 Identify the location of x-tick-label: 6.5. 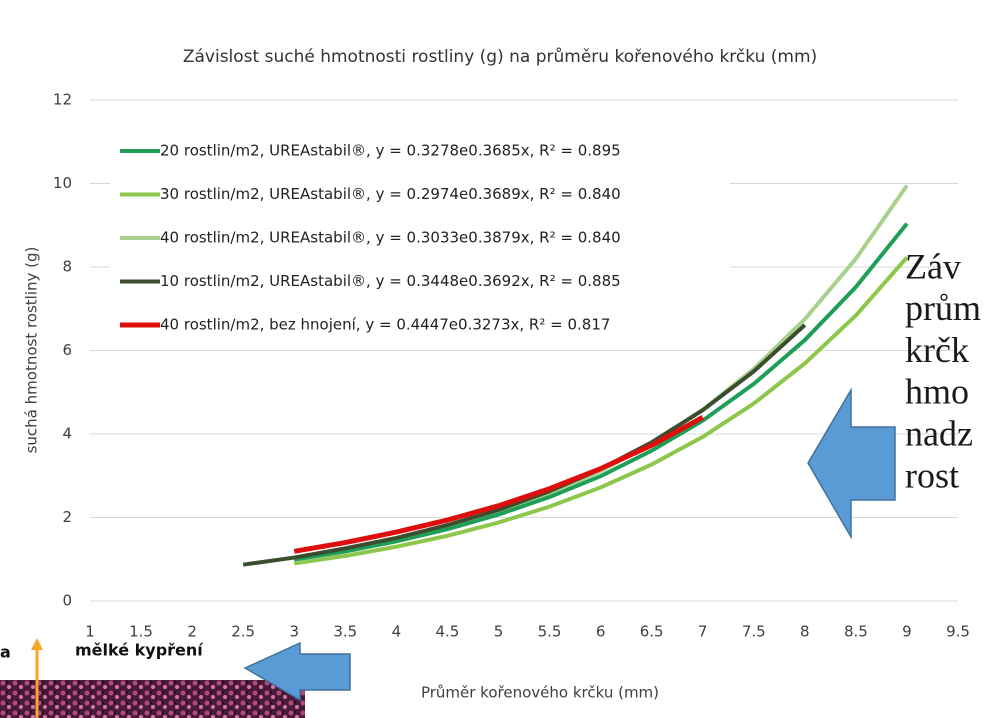
(652, 632).